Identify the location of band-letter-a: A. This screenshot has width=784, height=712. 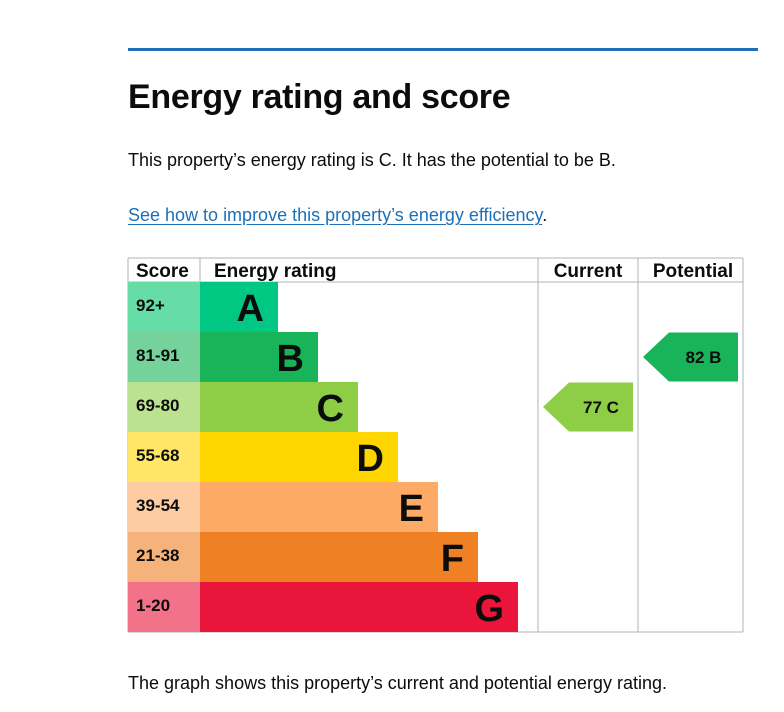
(250, 309).